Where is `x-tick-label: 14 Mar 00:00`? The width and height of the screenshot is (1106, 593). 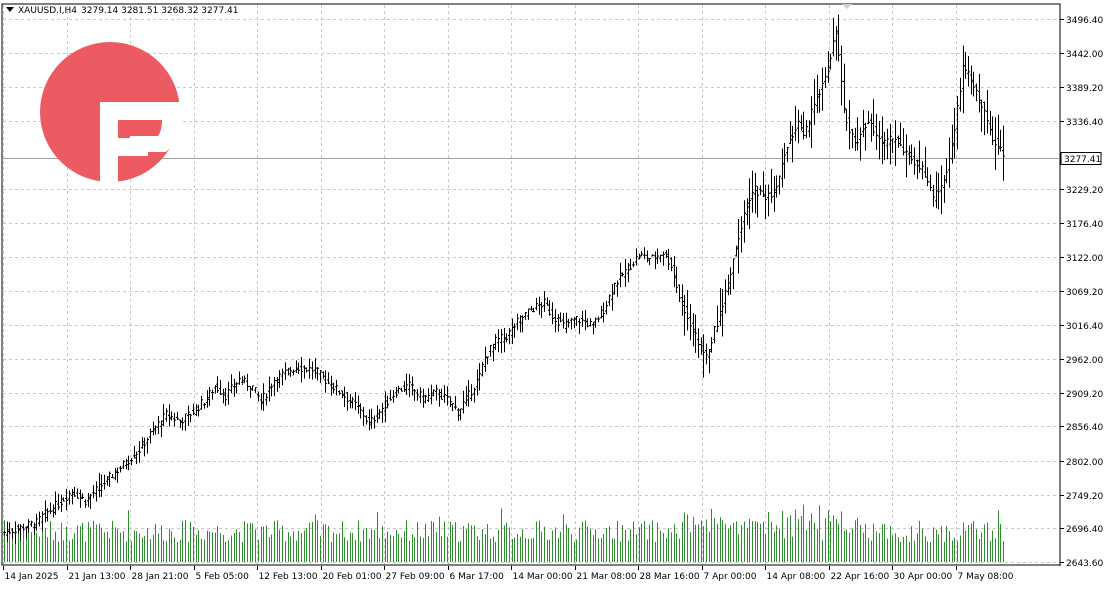
x-tick-label: 14 Mar 00:00 is located at coordinates (543, 577).